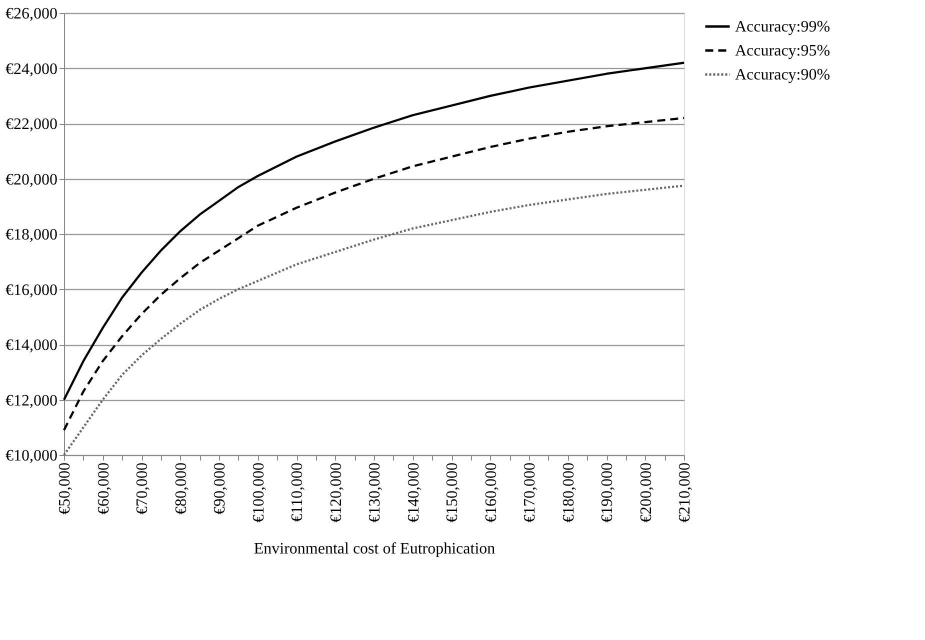 The height and width of the screenshot is (640, 925). What do you see at coordinates (782, 27) in the screenshot?
I see `legend-label: Accuracy:99%` at bounding box center [782, 27].